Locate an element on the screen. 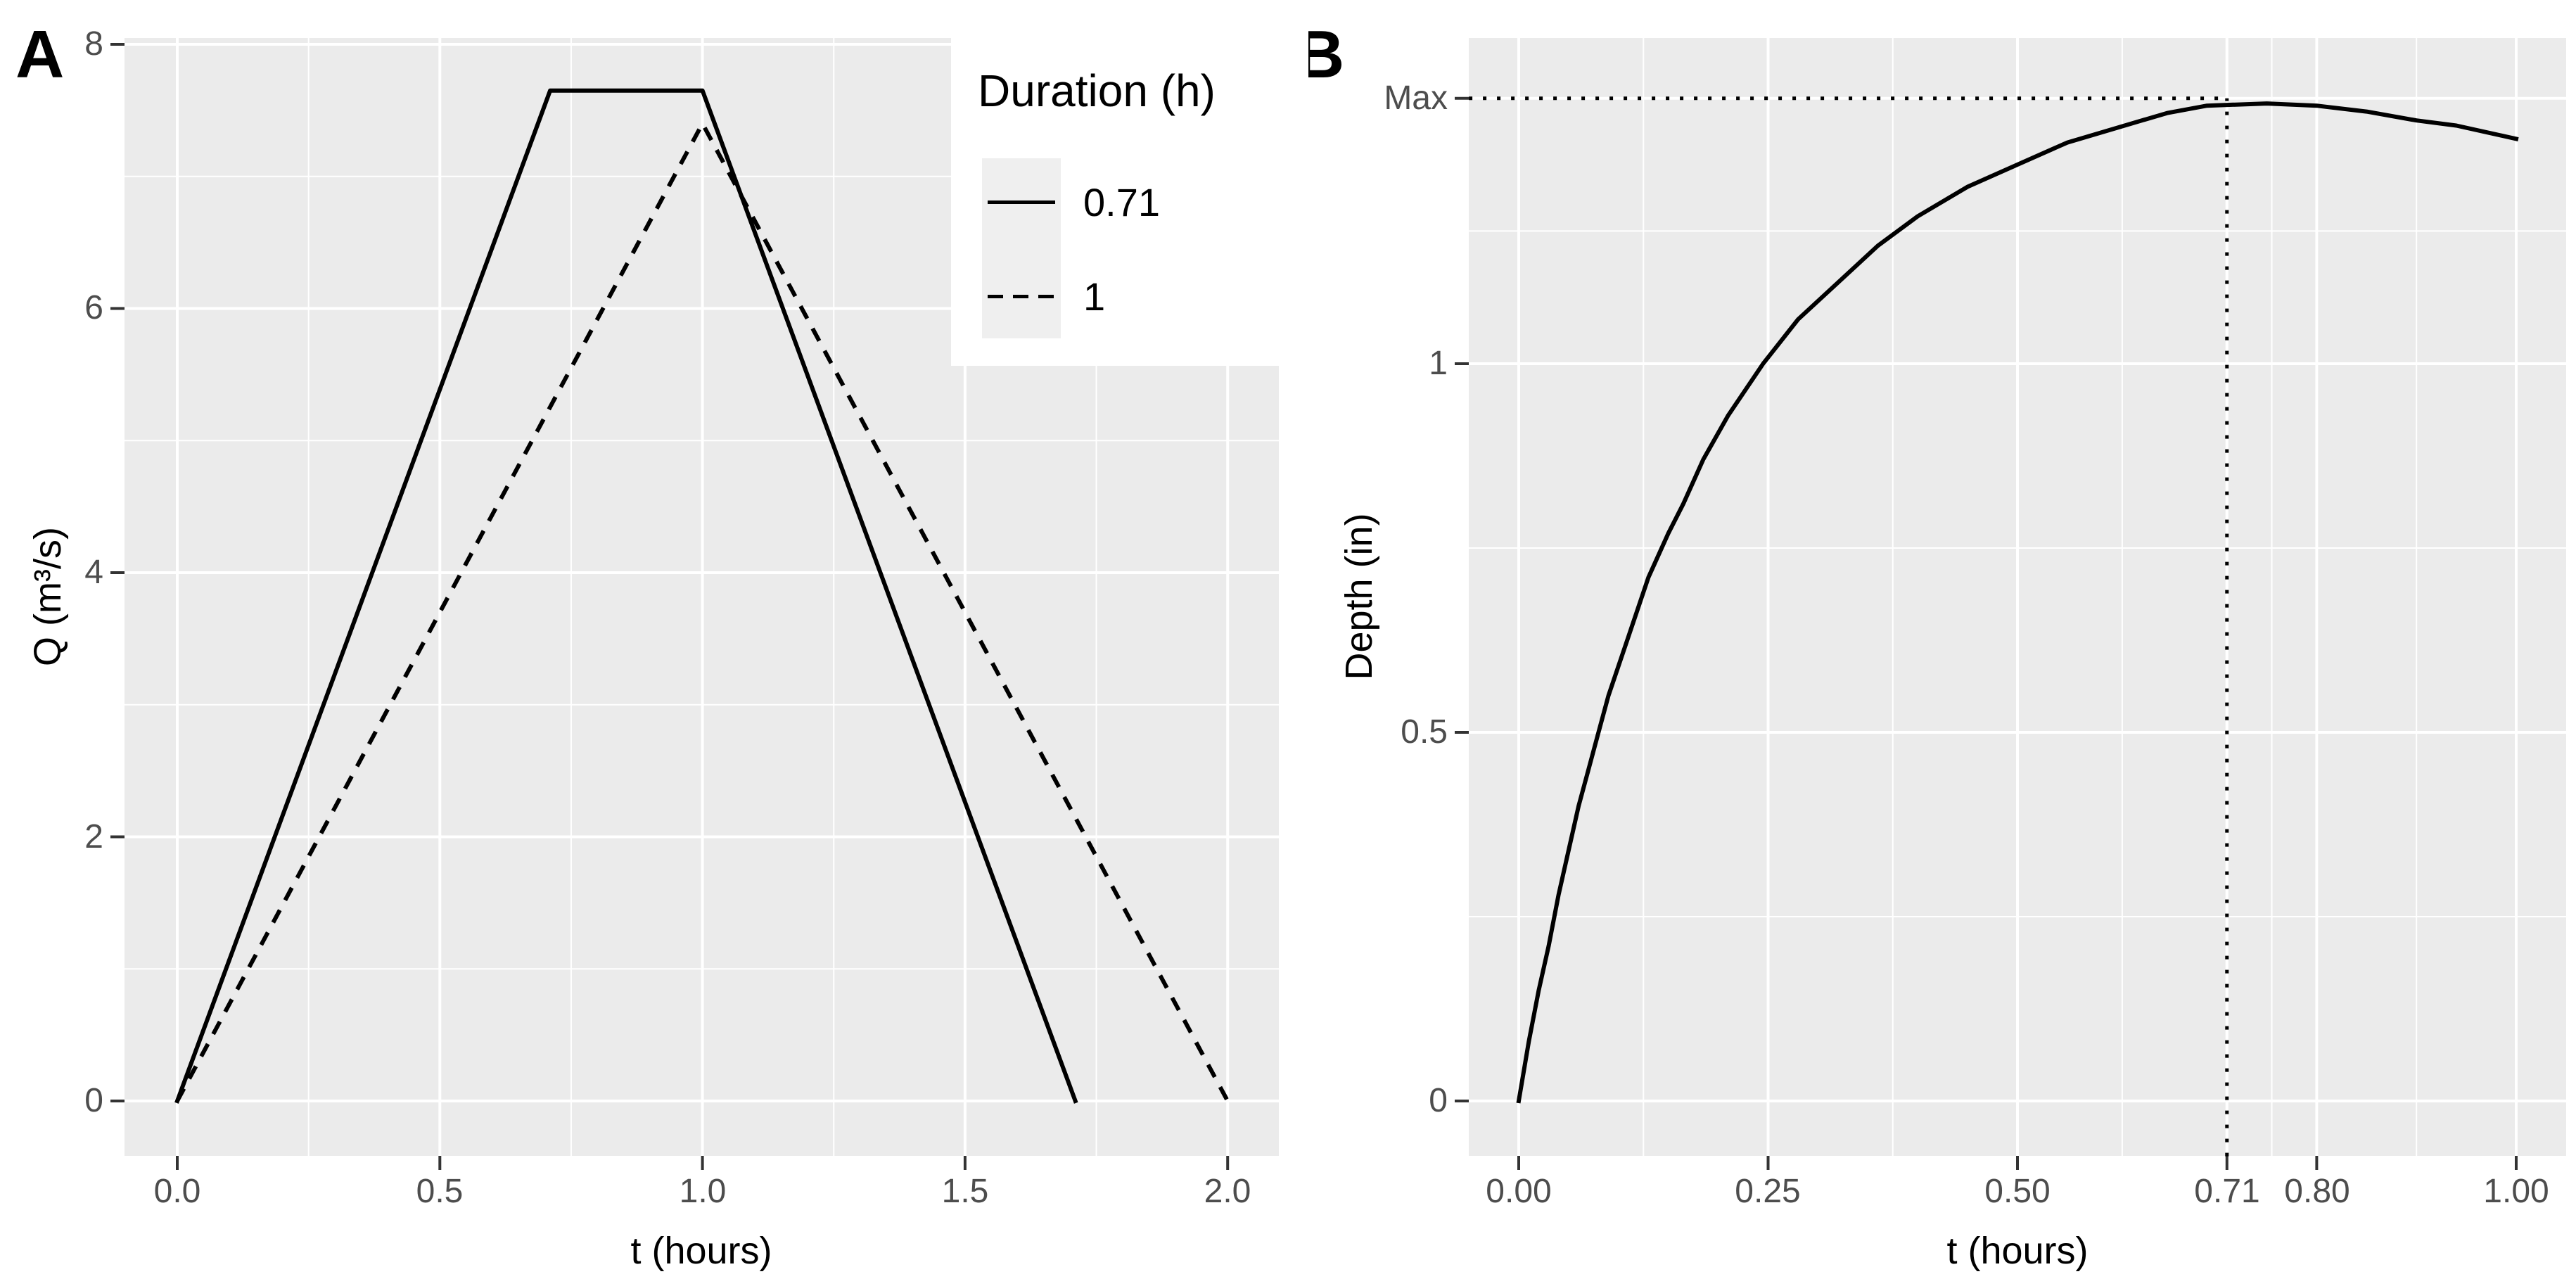 The image size is (2576, 1286). panel-a-label: A is located at coordinates (40, 55).